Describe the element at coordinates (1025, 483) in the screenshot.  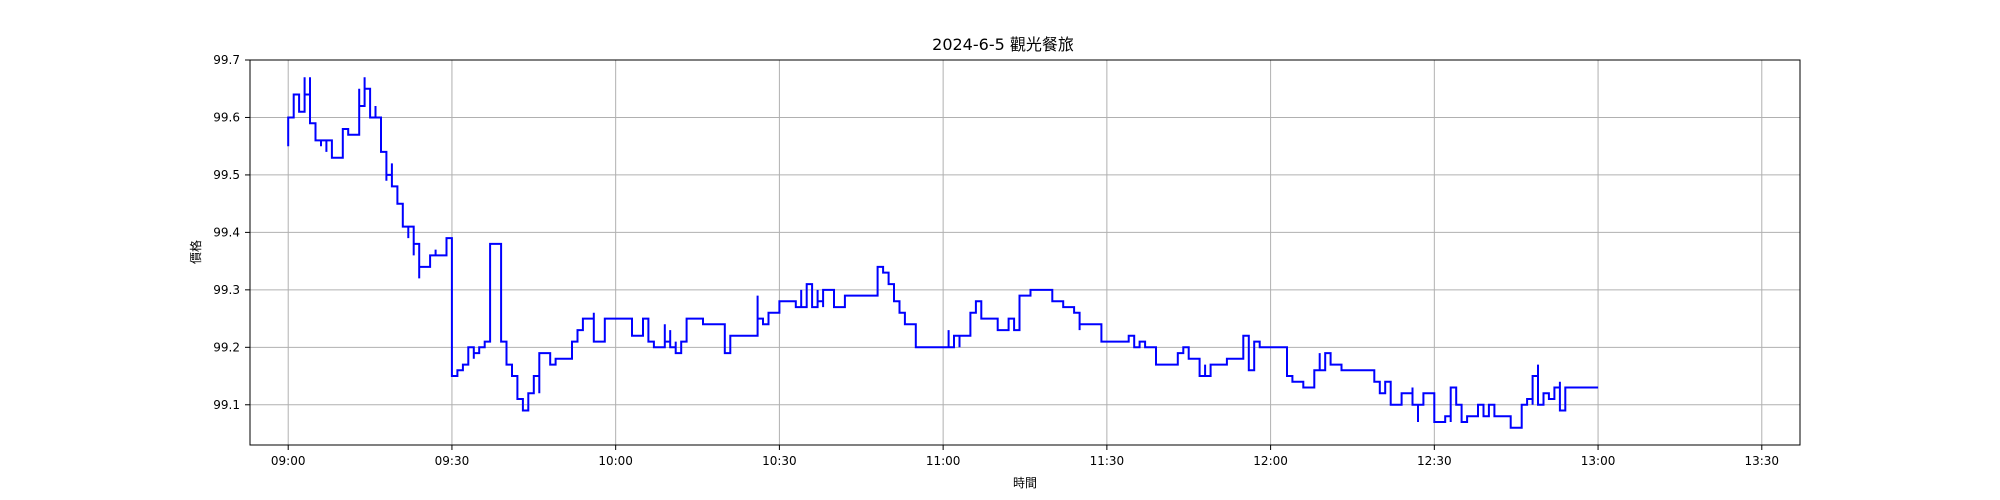
I see `x-axis-label: 時間` at that location.